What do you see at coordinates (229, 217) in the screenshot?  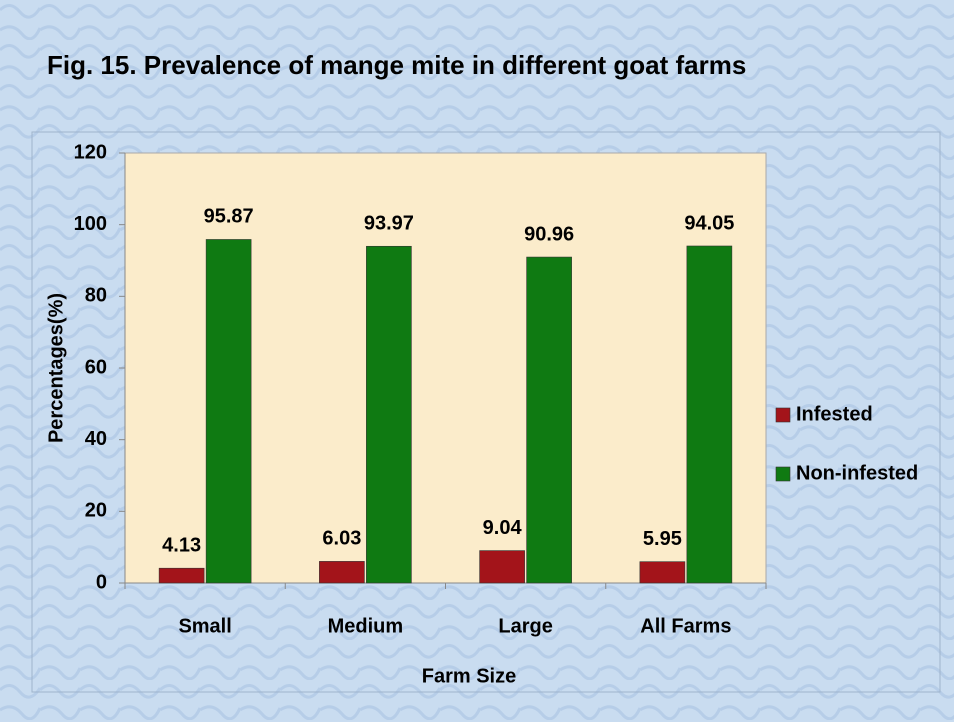 I see `data-label: 95.87` at bounding box center [229, 217].